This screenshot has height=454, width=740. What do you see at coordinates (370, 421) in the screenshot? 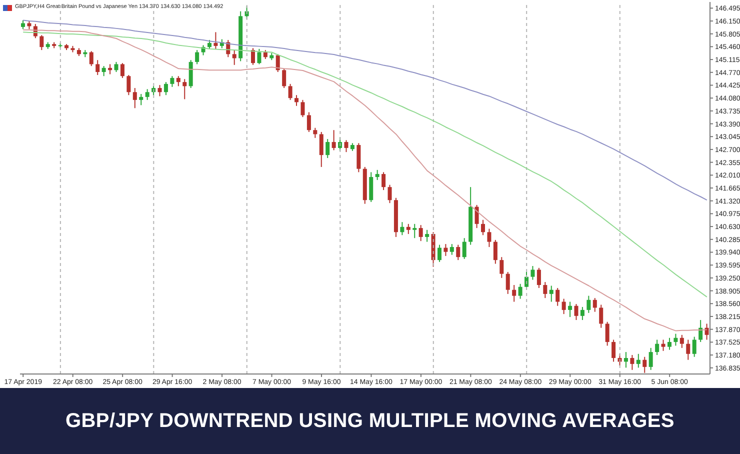
I see `text: GBP/JPY DOWNTREND USING MULTIPLE MOVING AVERAGES` at bounding box center [370, 421].